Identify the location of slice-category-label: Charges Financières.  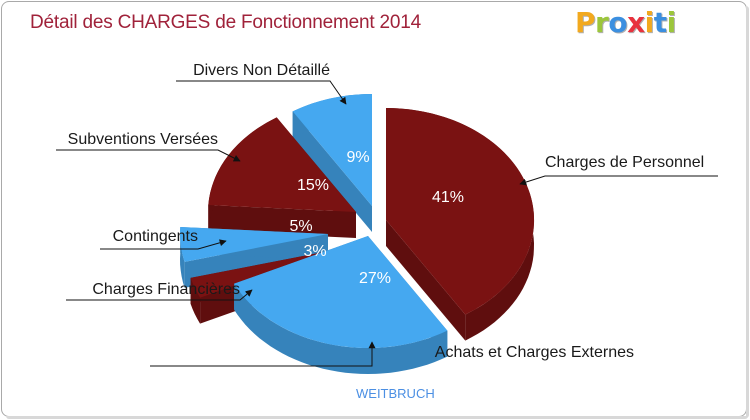
(166, 289).